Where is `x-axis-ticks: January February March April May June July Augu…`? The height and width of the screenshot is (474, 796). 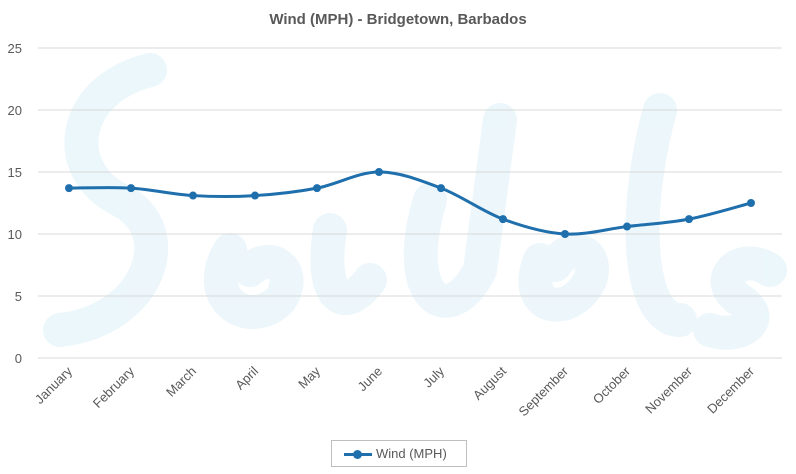
x-axis-ticks: January February March April May June July Augu… is located at coordinates (395, 391).